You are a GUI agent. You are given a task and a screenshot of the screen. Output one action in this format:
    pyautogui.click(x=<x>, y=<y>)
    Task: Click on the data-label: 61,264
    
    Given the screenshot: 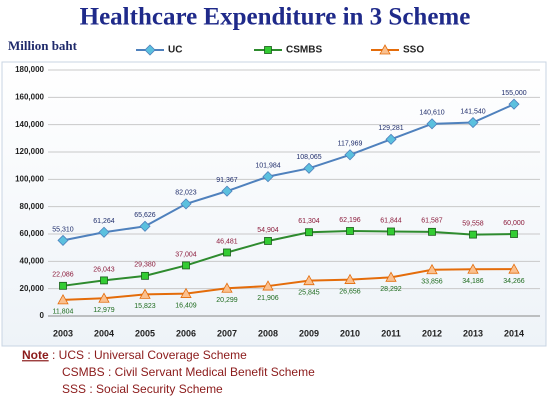 What is the action you would take?
    pyautogui.click(x=104, y=221)
    